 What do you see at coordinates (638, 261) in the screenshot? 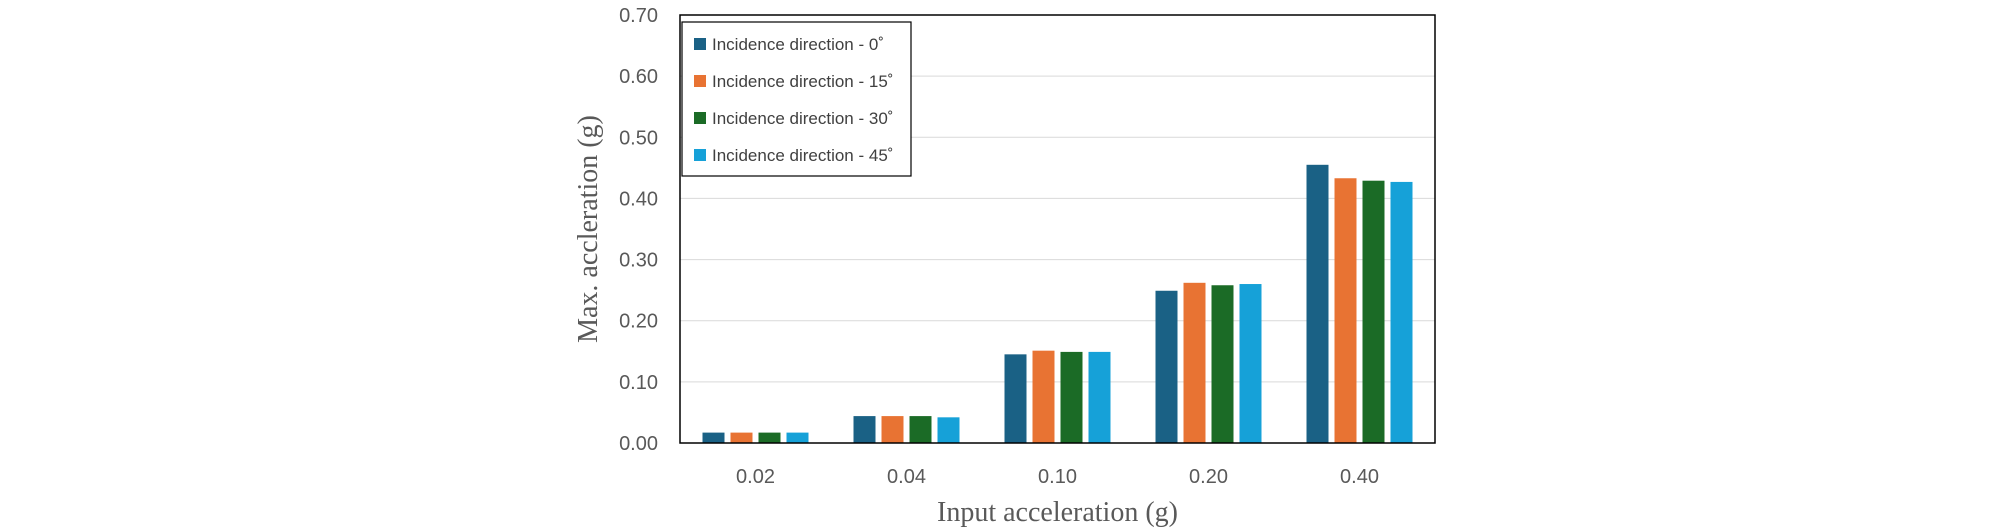
I see `y-tick-label: 0.30` at bounding box center [638, 261].